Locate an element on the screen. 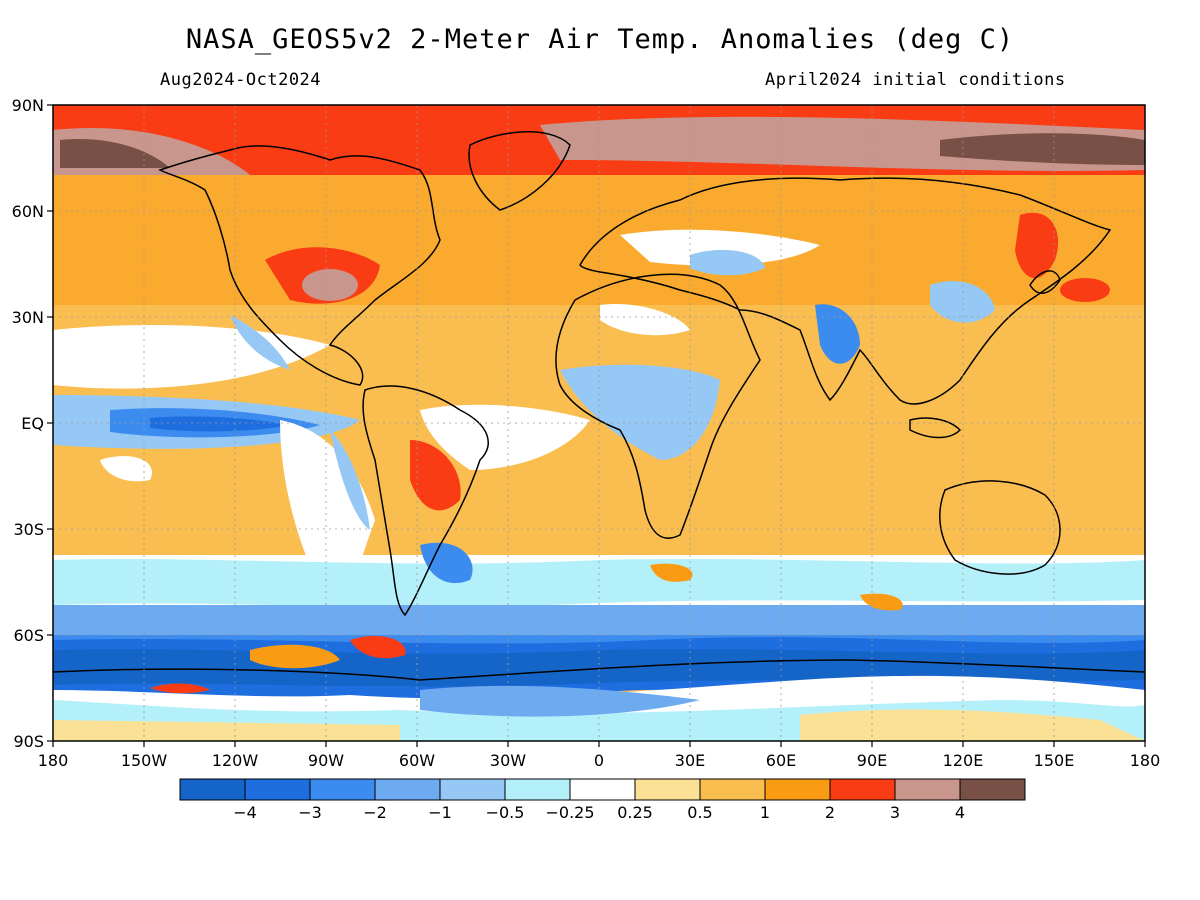 This screenshot has height=900, width=1200. lon-label: 150E is located at coordinates (1054, 760).